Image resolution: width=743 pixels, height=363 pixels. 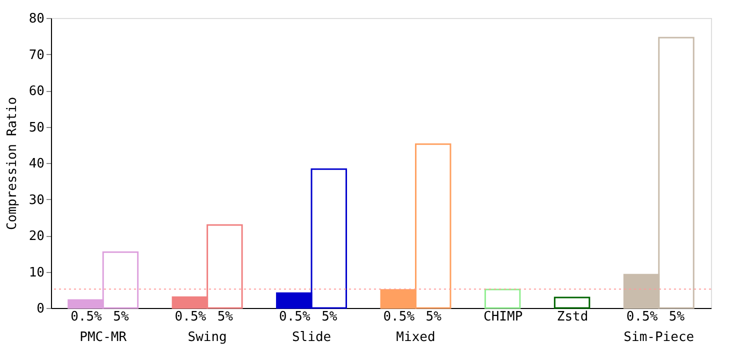 What do you see at coordinates (416, 337) in the screenshot?
I see `text: Mixed` at bounding box center [416, 337].